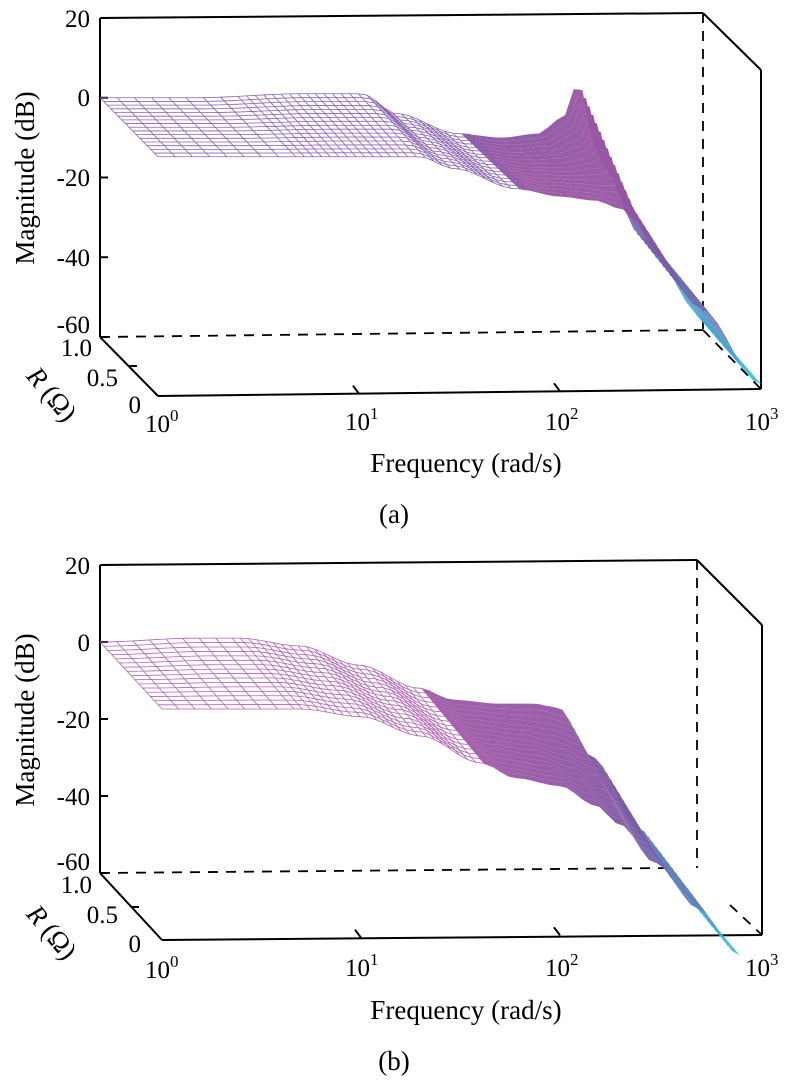 Image resolution: width=788 pixels, height=1083 pixels. What do you see at coordinates (135, 405) in the screenshot?
I see `r-tick-label: 0` at bounding box center [135, 405].